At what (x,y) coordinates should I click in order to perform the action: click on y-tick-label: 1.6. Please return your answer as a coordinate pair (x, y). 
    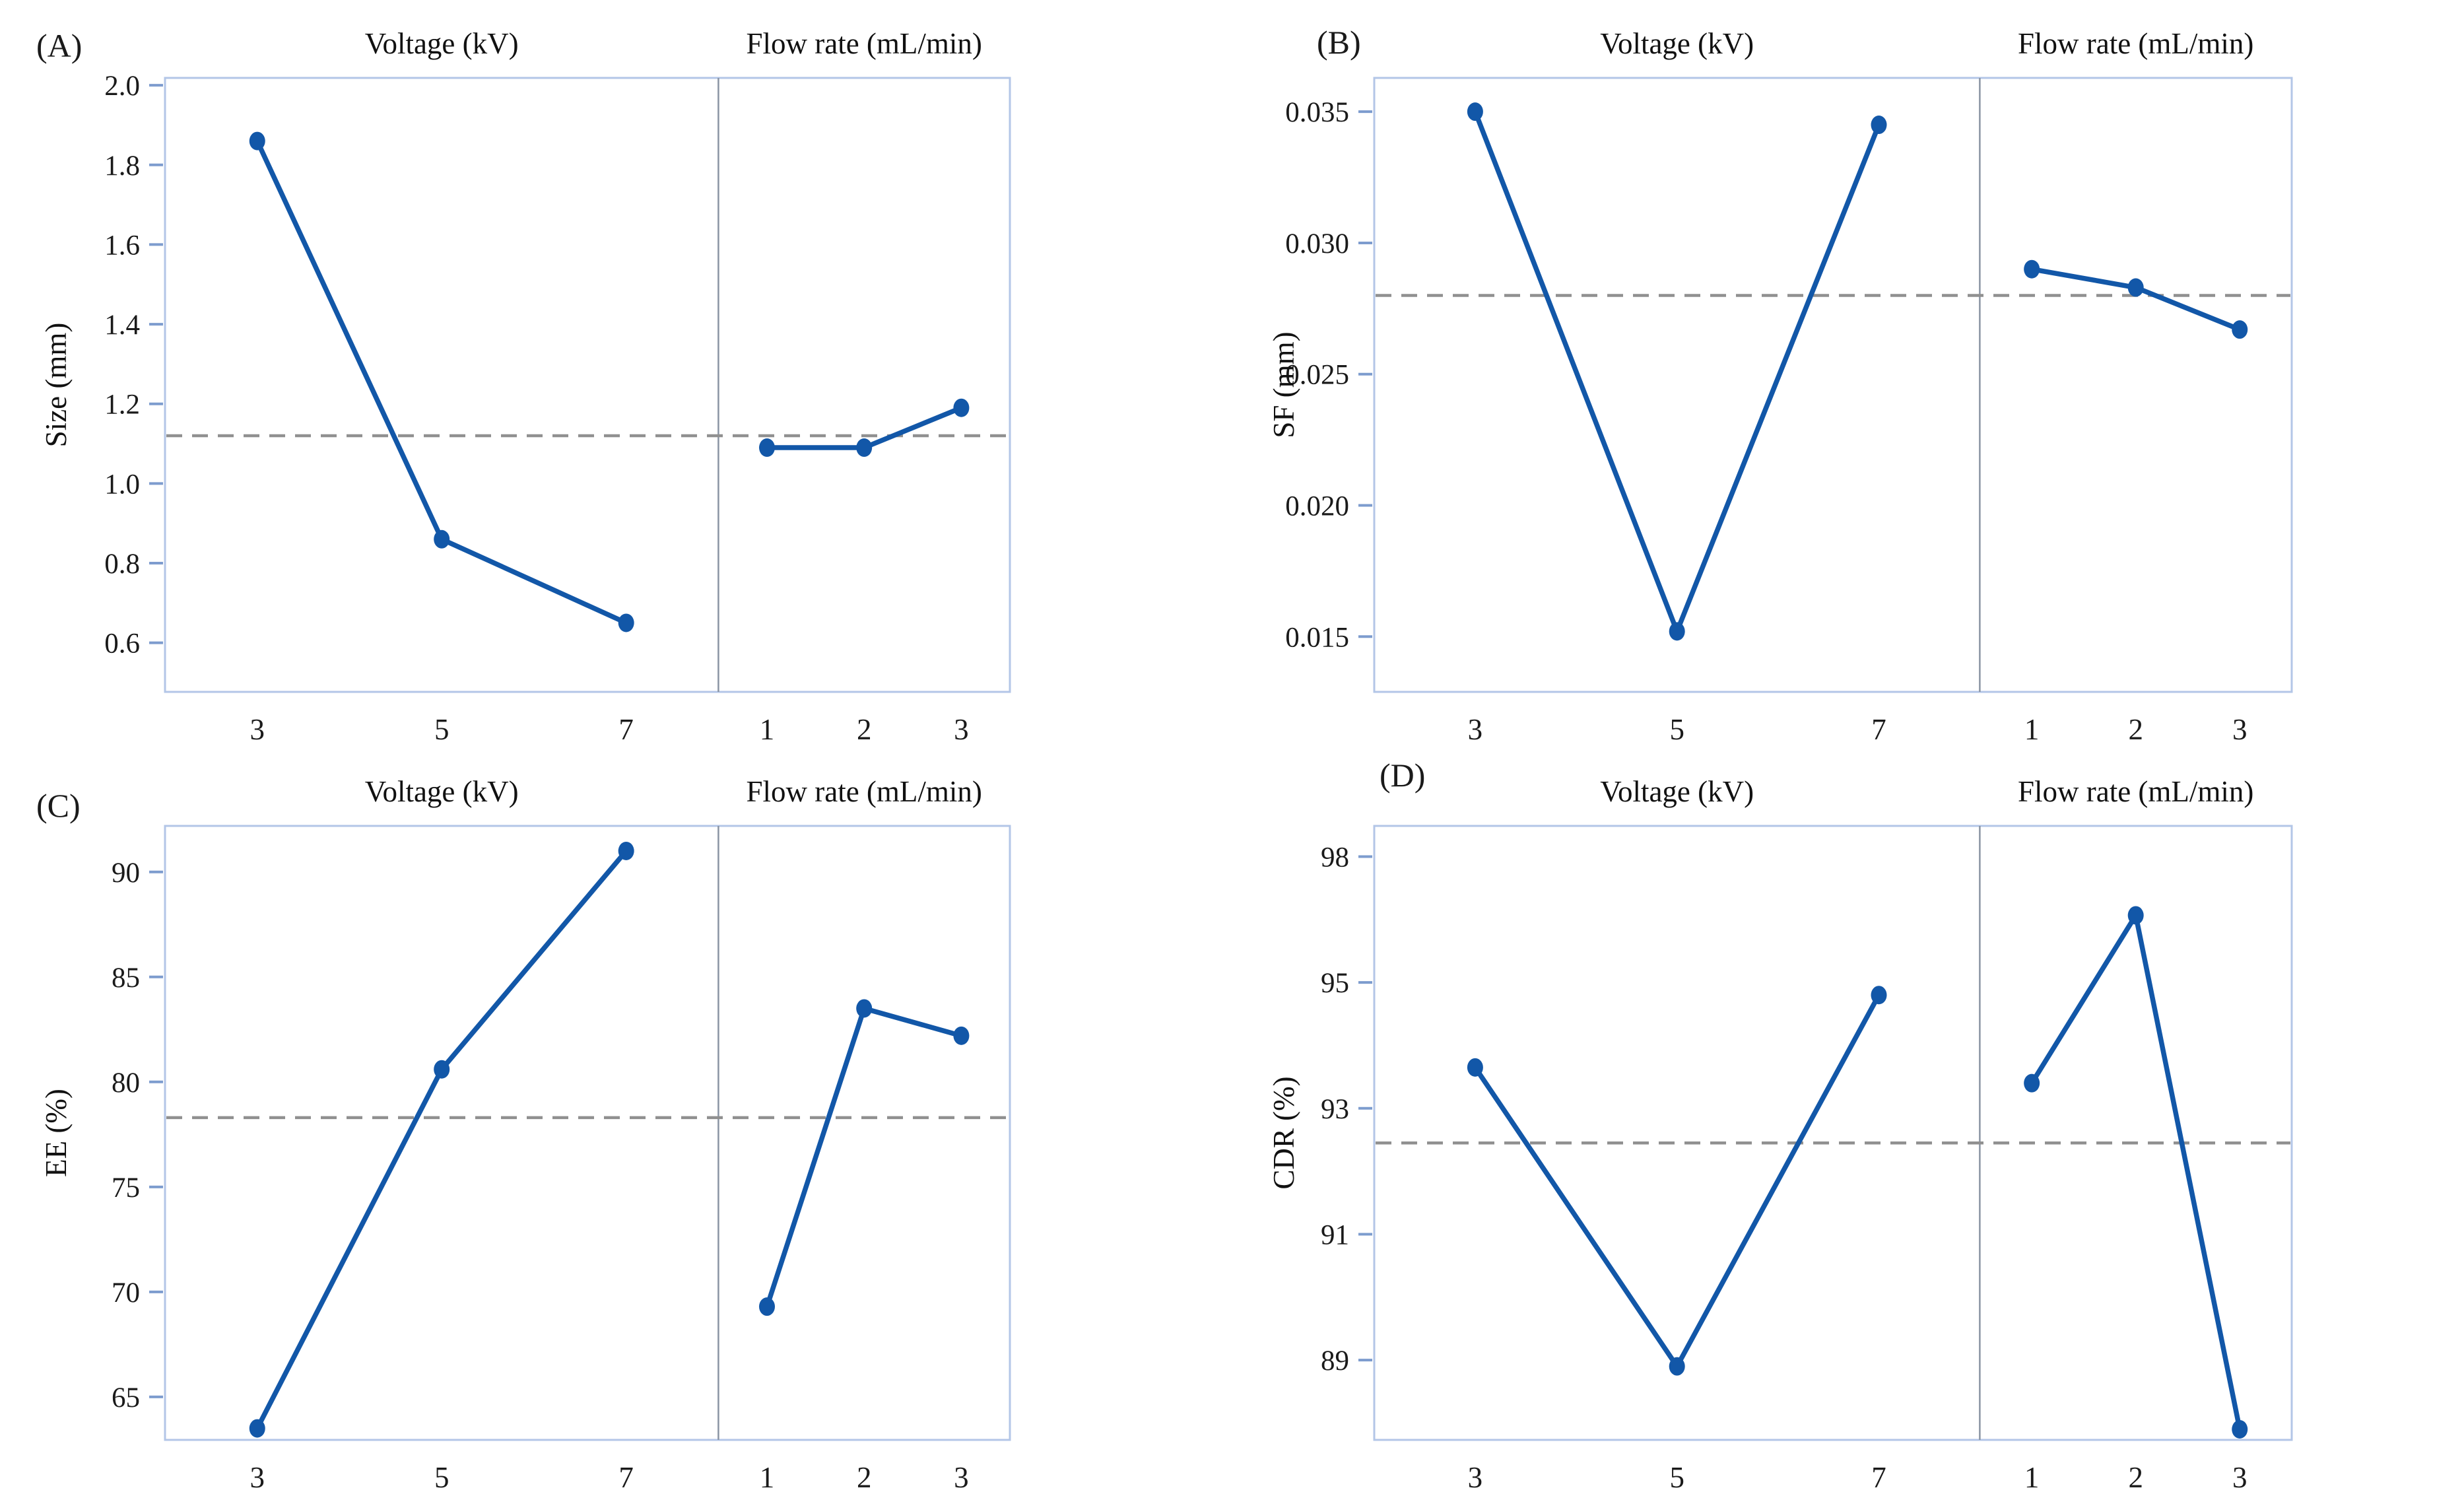
    Looking at the image, I should click on (122, 246).